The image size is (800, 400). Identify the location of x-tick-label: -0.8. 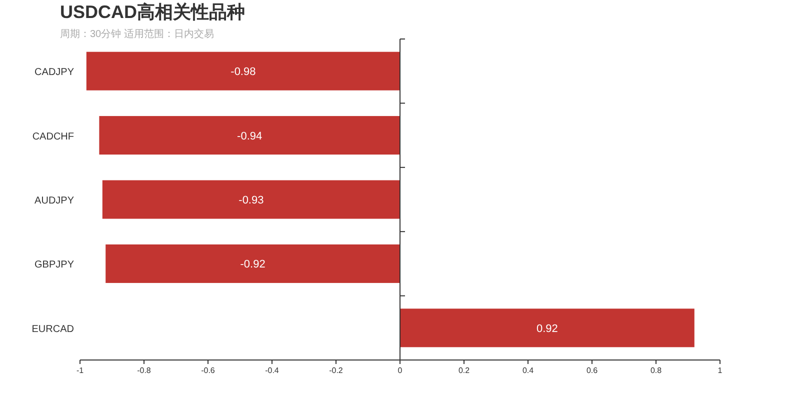
(144, 370).